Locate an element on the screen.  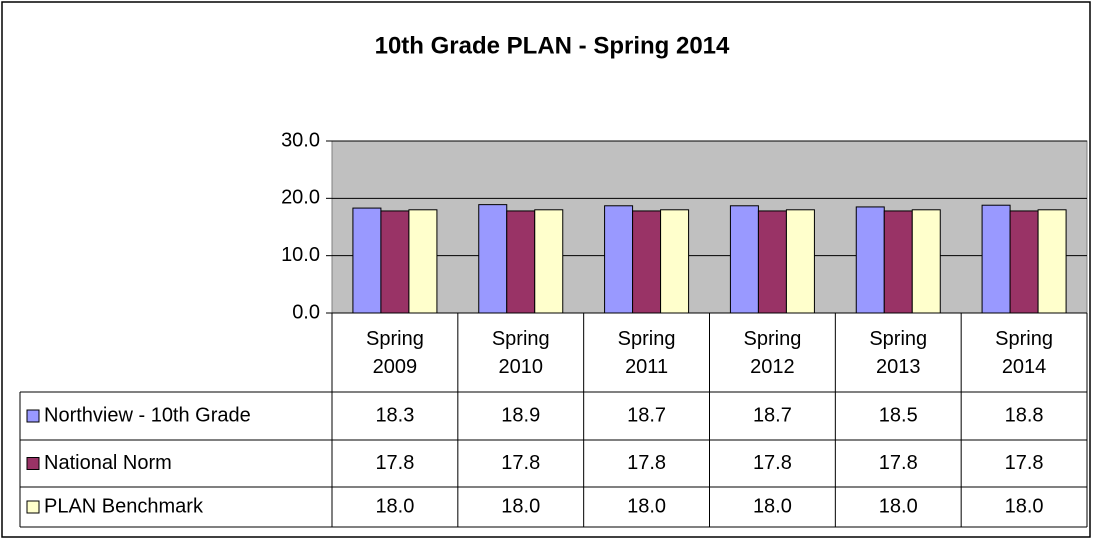
legend-label: PLAN Benchmark is located at coordinates (124, 506).